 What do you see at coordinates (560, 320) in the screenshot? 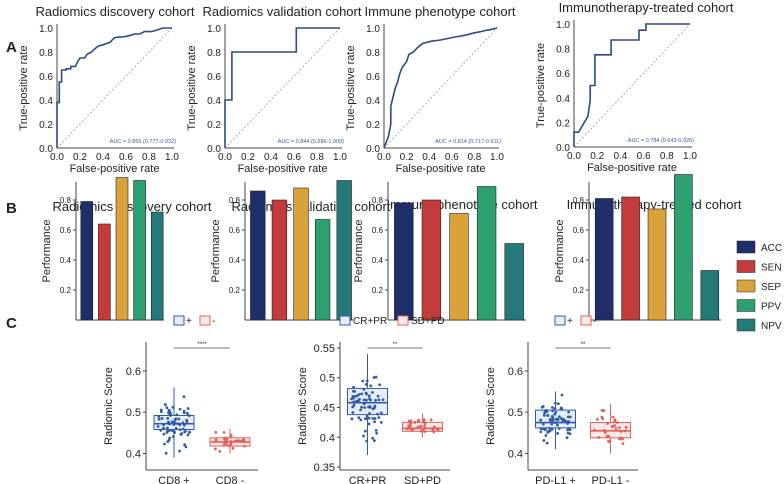
I see `legend-swatch-positive` at bounding box center [560, 320].